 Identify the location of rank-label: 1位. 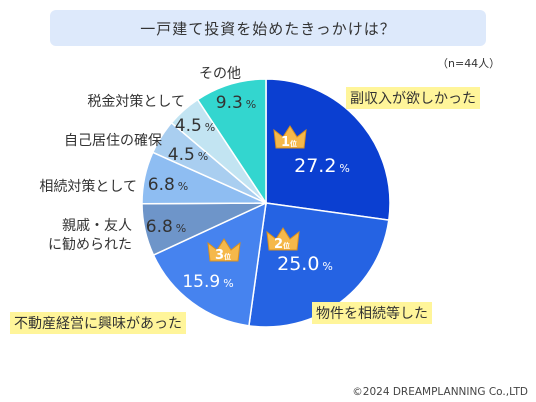
(289, 142).